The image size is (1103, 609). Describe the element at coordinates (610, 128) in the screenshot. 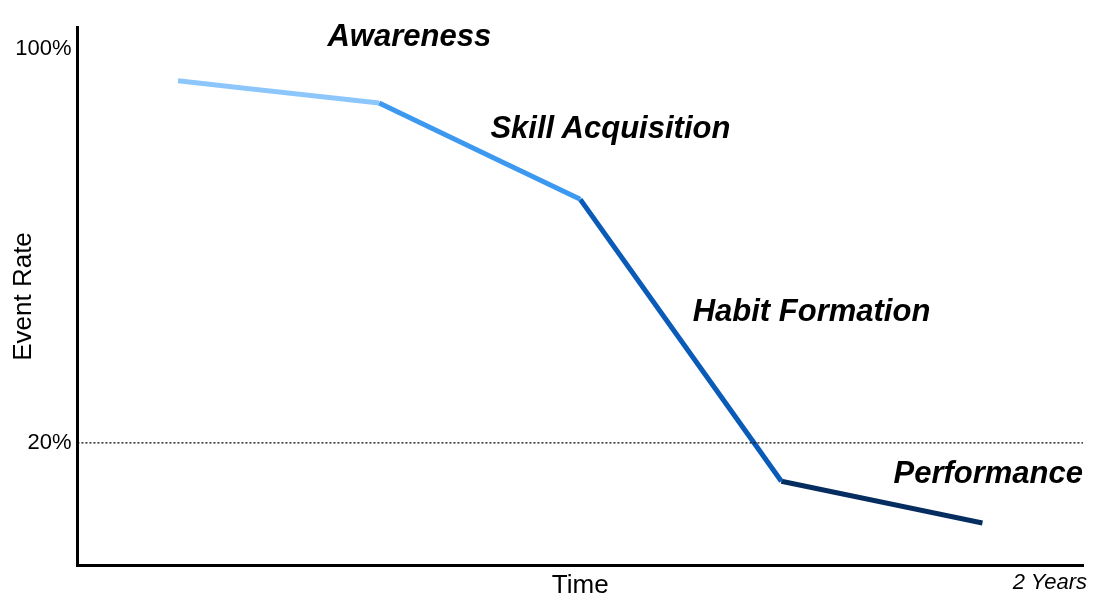

I see `annotation: Skill Acquisition` at that location.